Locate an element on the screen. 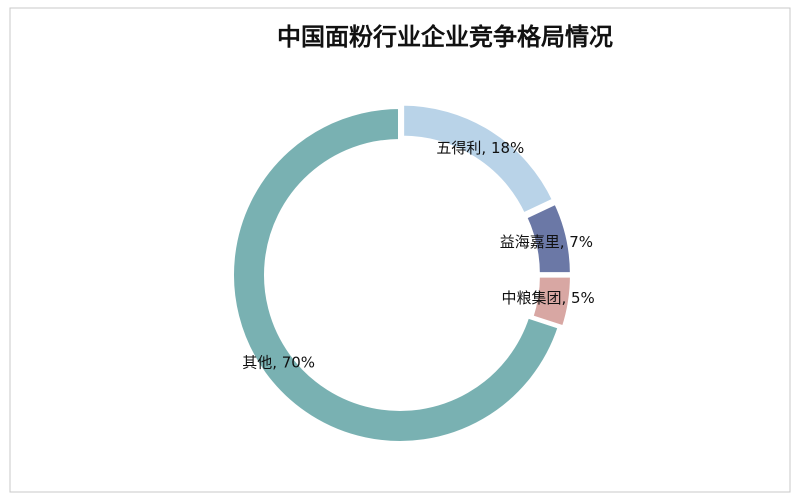 Image resolution: width=800 pixels, height=504 pixels. data-label: 中粮集团, 5% is located at coordinates (547, 298).